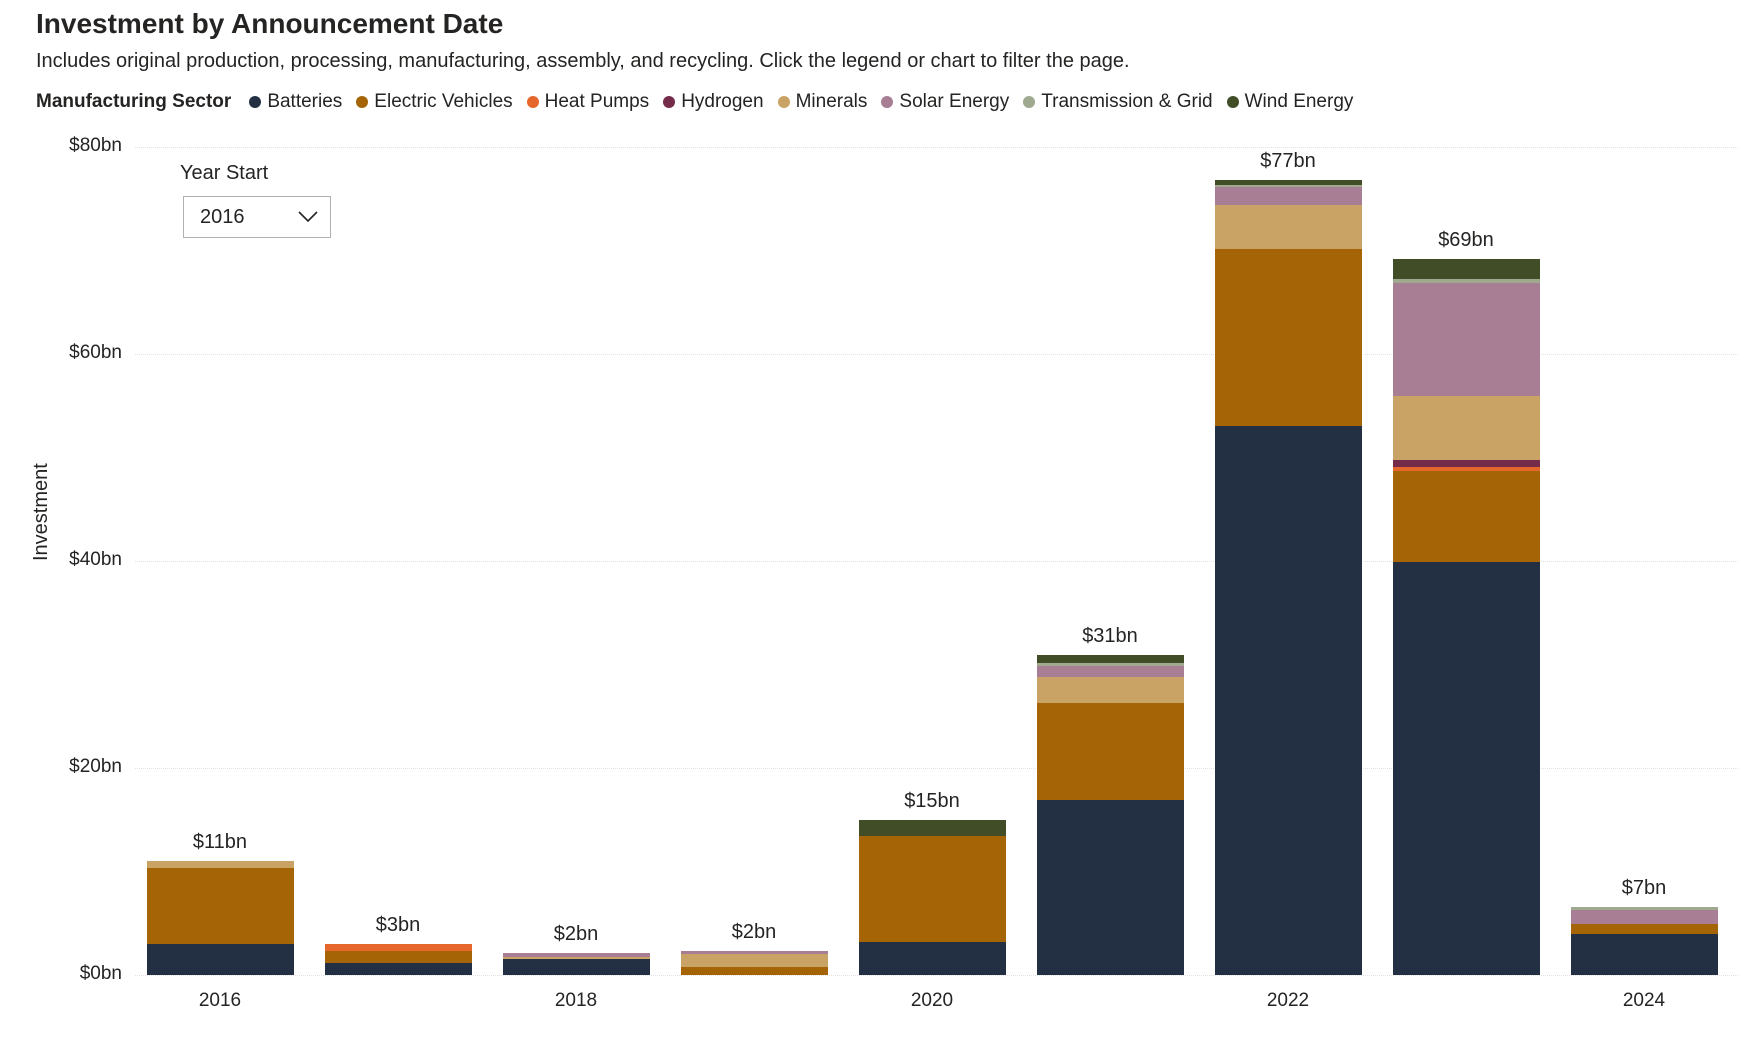 This screenshot has height=1059, width=1738. I want to click on bar-segment-2018-solar-energy, so click(576, 955).